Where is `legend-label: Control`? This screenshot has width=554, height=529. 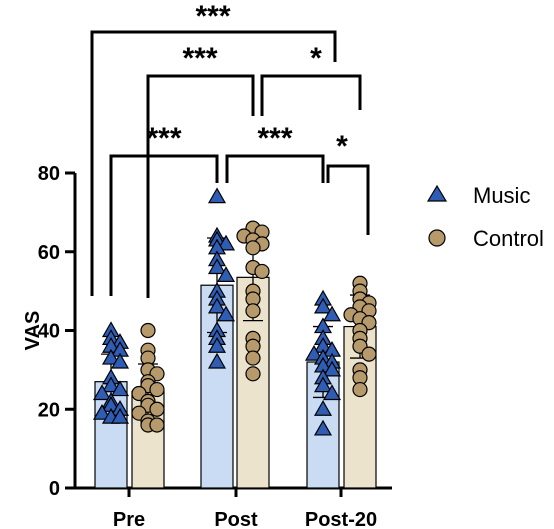 legend-label: Control is located at coordinates (508, 238).